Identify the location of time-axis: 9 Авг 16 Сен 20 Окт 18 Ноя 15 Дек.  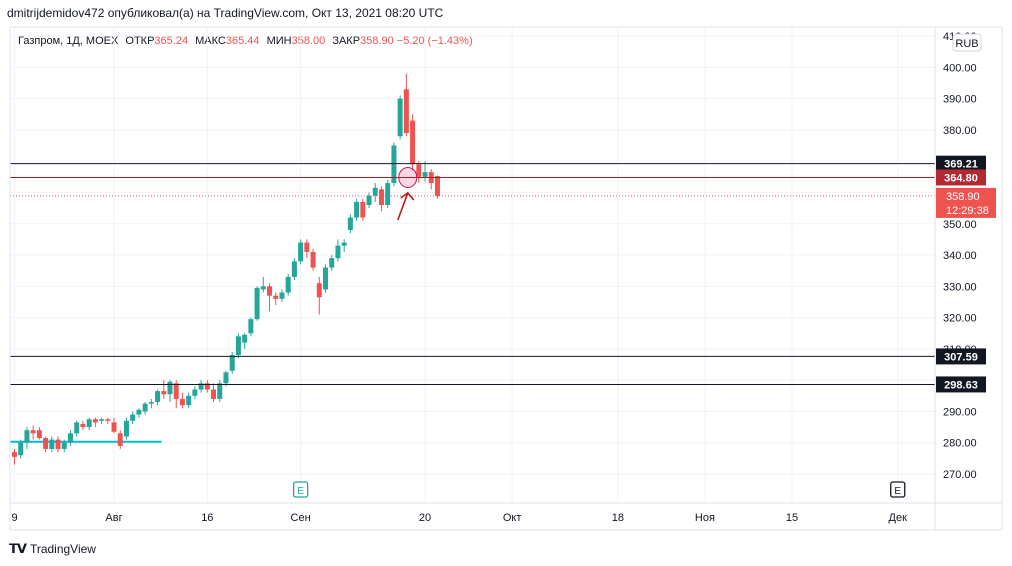
(459, 518).